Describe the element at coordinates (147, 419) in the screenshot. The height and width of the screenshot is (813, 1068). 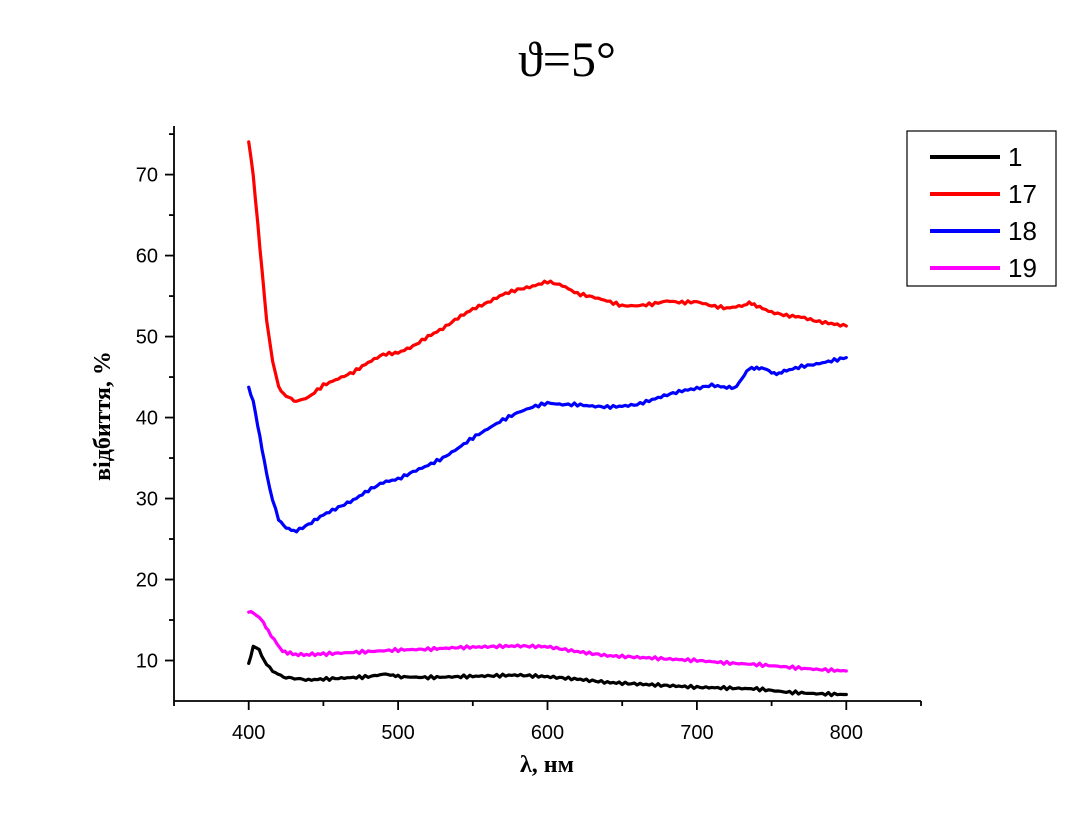
I see `y-tick-label: 40` at that location.